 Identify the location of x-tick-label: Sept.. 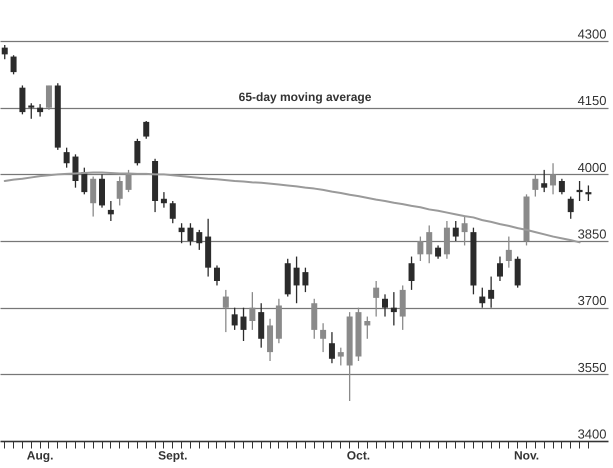
(173, 455).